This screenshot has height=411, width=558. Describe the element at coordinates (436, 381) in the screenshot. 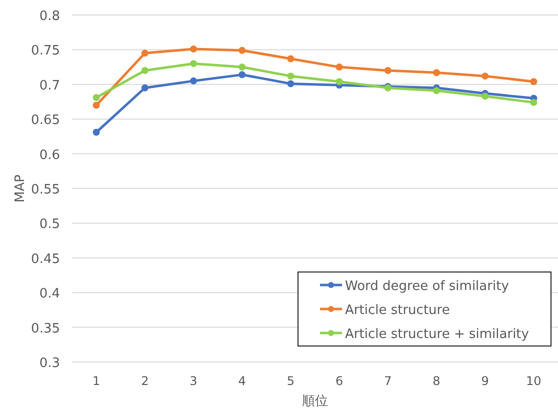

I see `x-tick-label: 8` at that location.